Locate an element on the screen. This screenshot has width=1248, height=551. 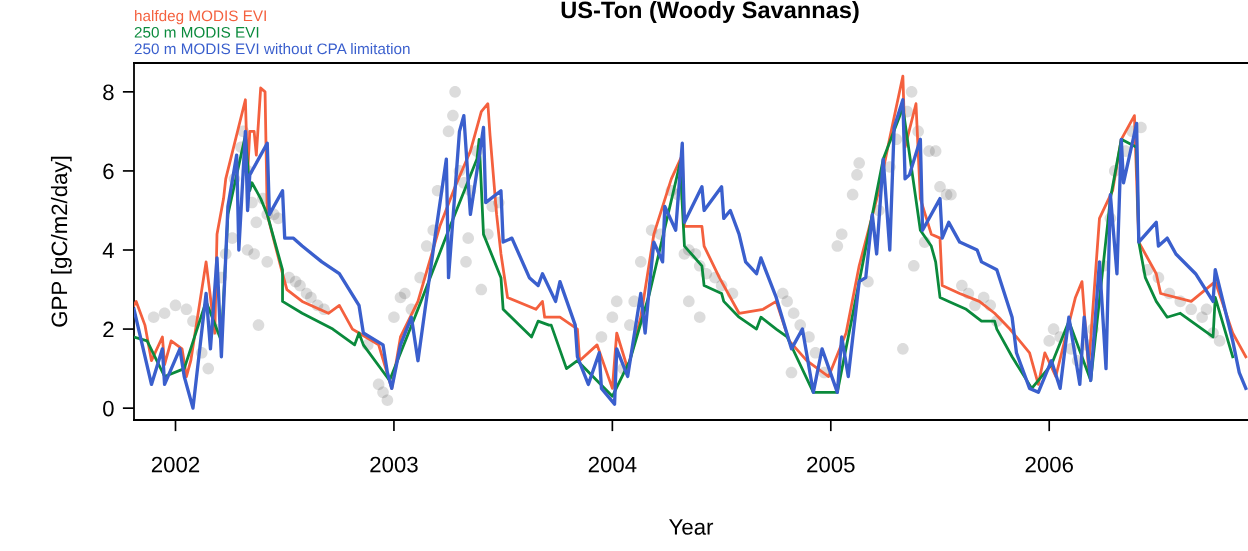
x-tick-label: 2002 is located at coordinates (175, 464).